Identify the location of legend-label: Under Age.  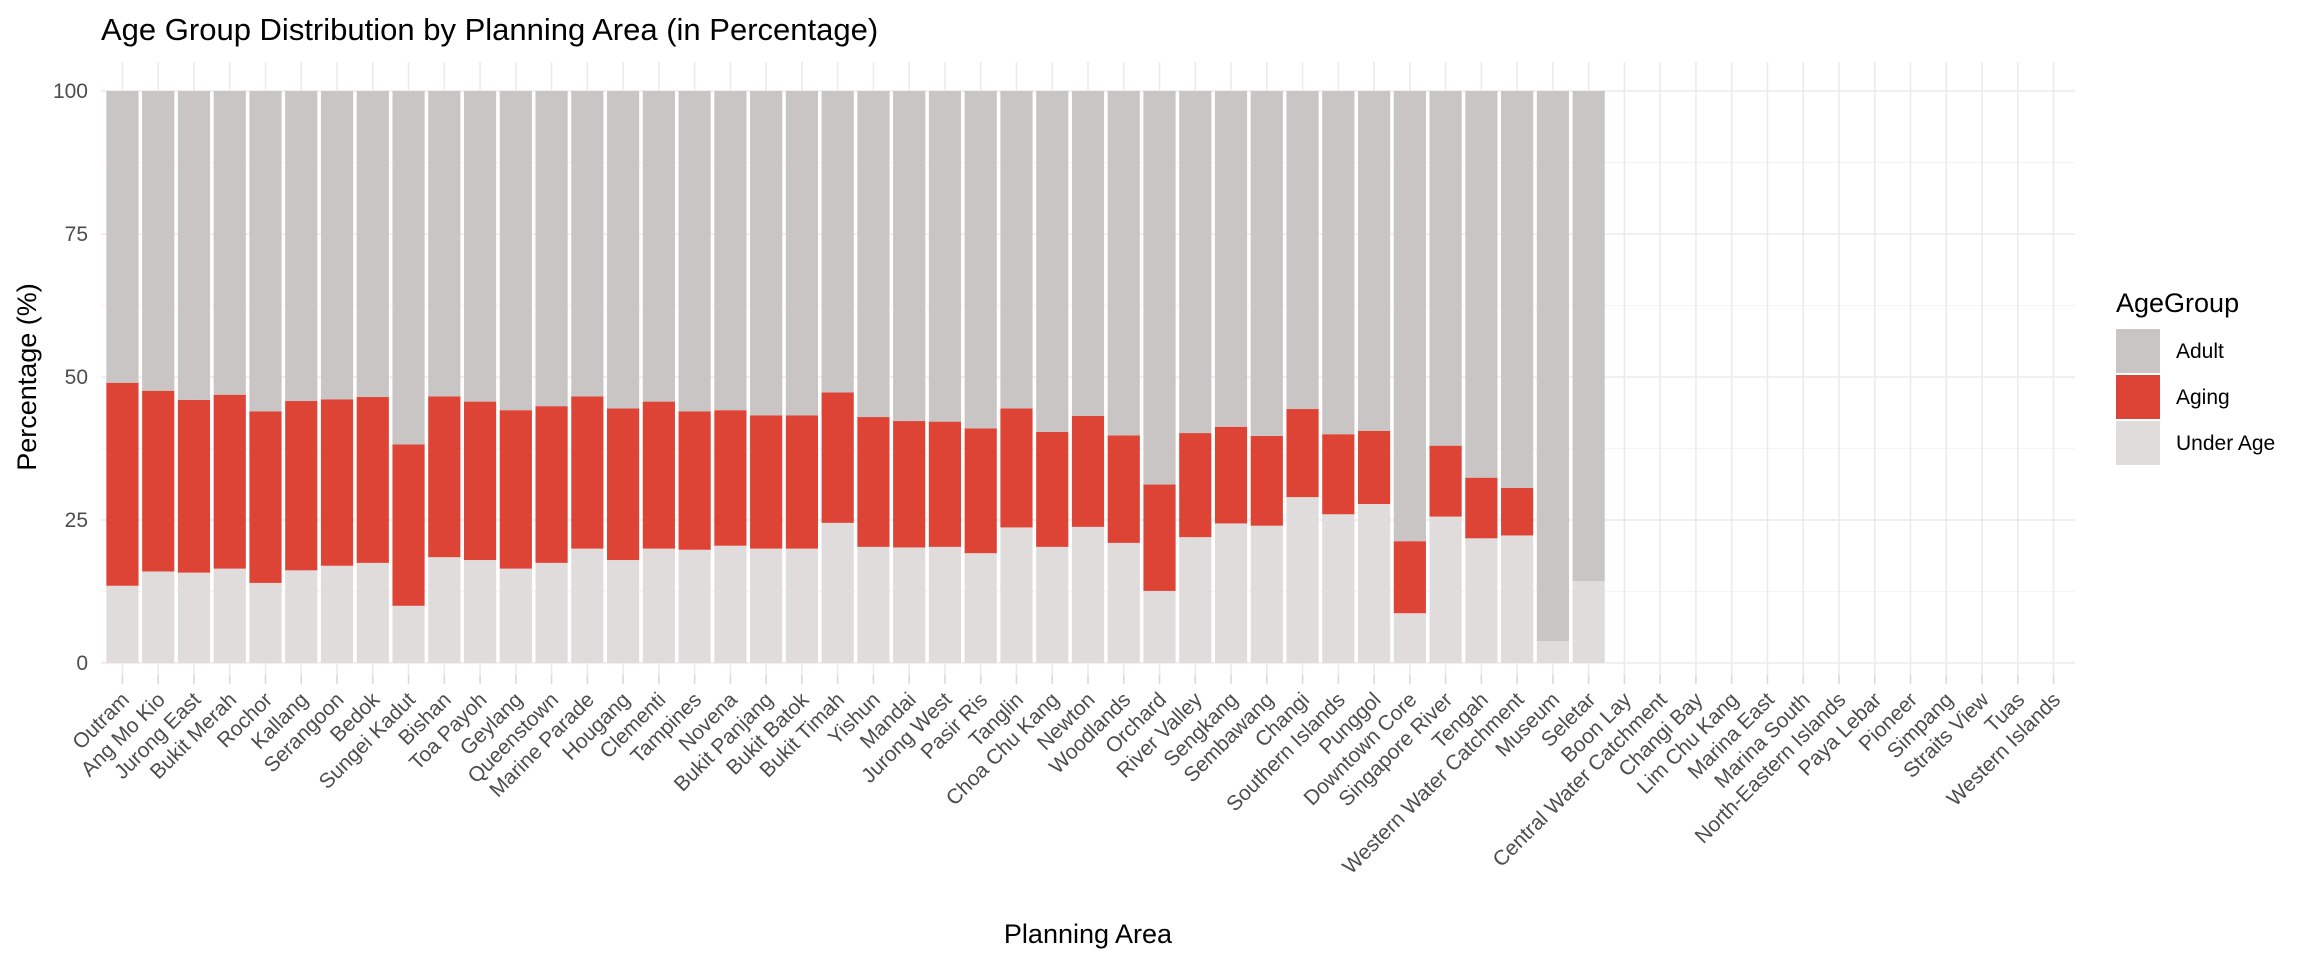
(2225, 443).